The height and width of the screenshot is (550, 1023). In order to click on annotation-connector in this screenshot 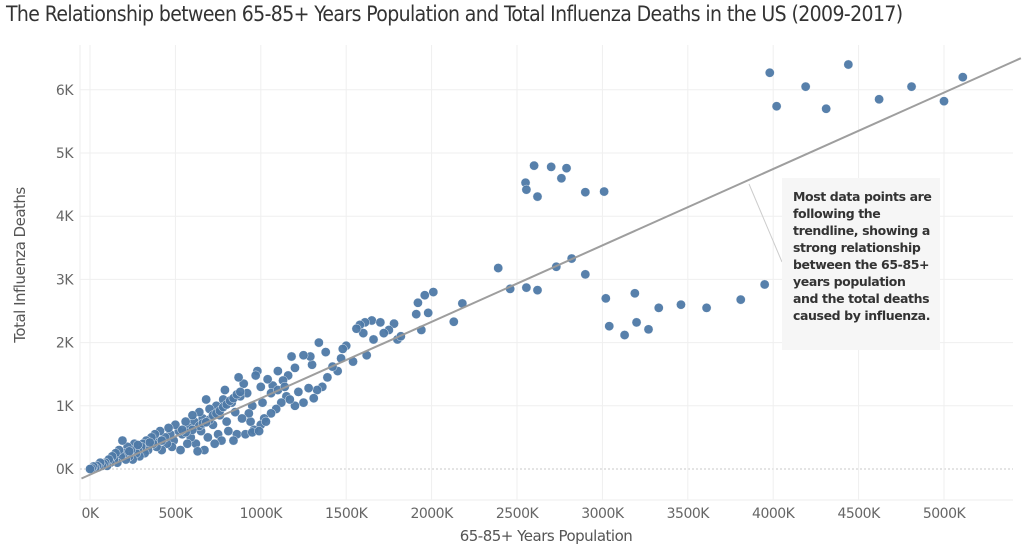, I will do `click(765, 223)`.